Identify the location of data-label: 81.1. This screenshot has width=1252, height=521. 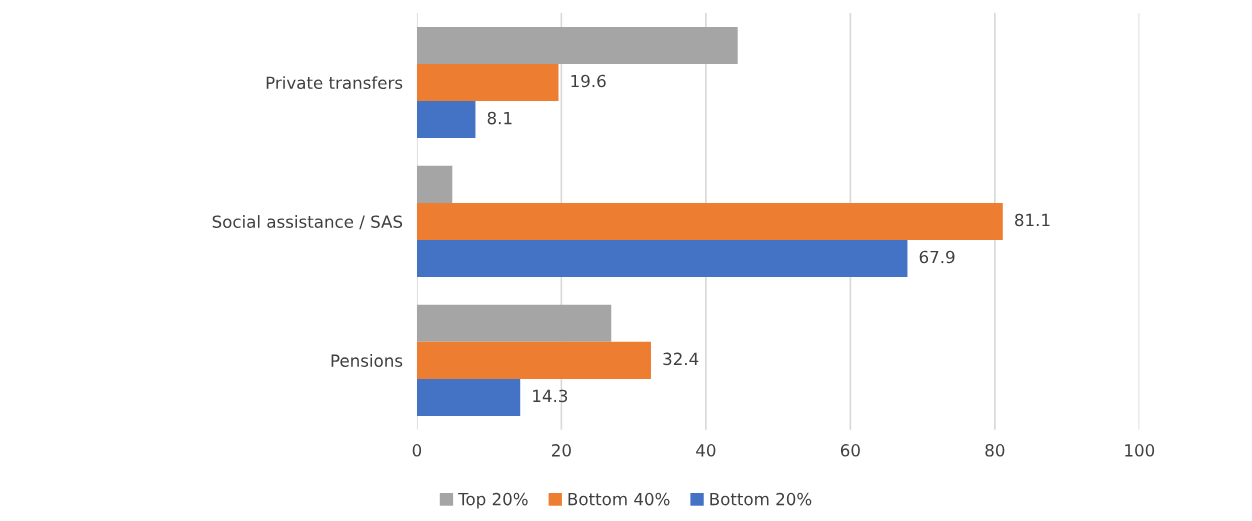
(1032, 220).